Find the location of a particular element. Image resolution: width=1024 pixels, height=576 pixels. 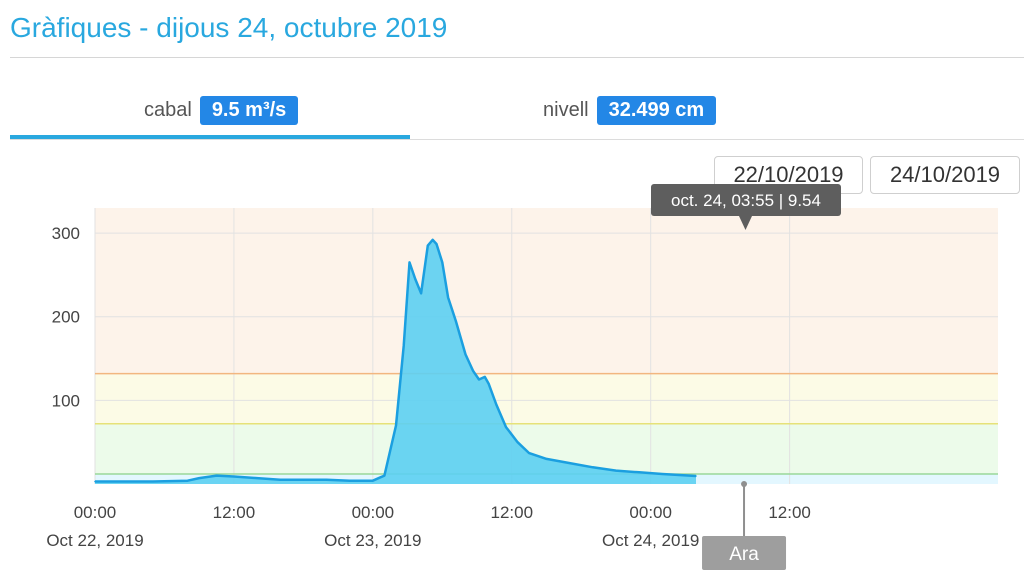

now-marker-label: Ara is located at coordinates (744, 554).